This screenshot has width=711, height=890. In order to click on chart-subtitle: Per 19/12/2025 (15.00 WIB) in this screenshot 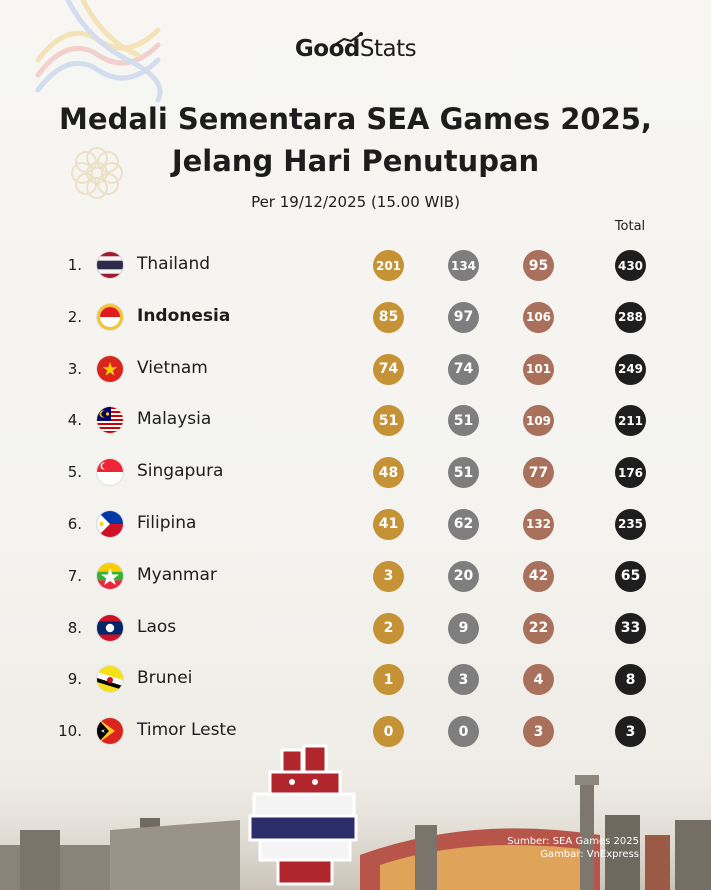, I will do `click(355, 202)`.